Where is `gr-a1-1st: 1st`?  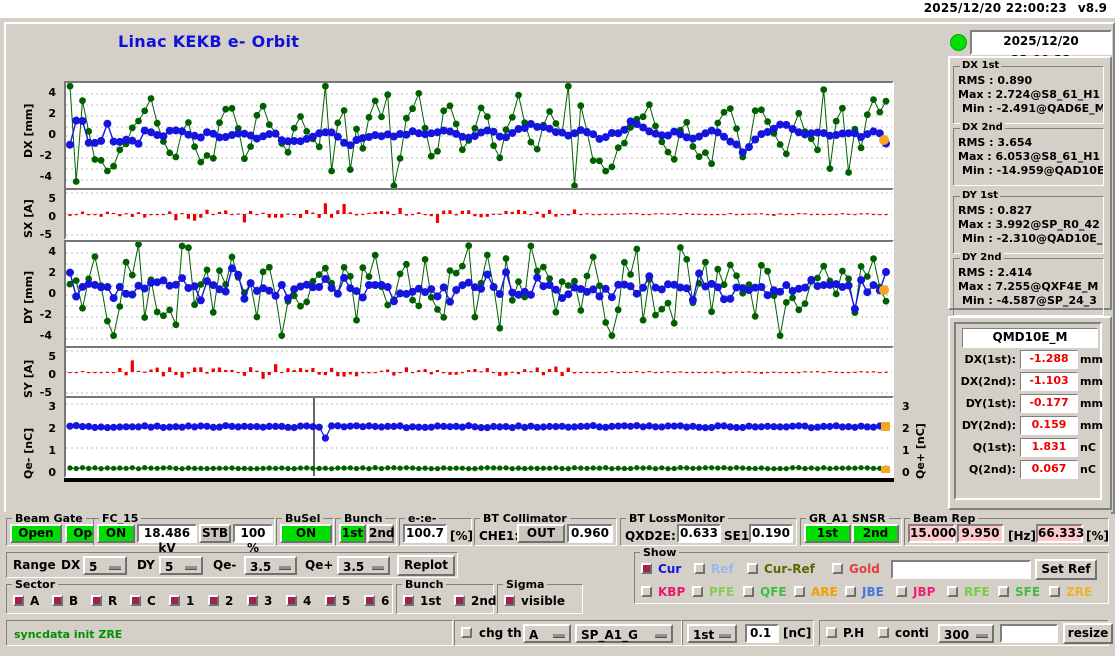
gr-a1-1st: 1st is located at coordinates (827, 533).